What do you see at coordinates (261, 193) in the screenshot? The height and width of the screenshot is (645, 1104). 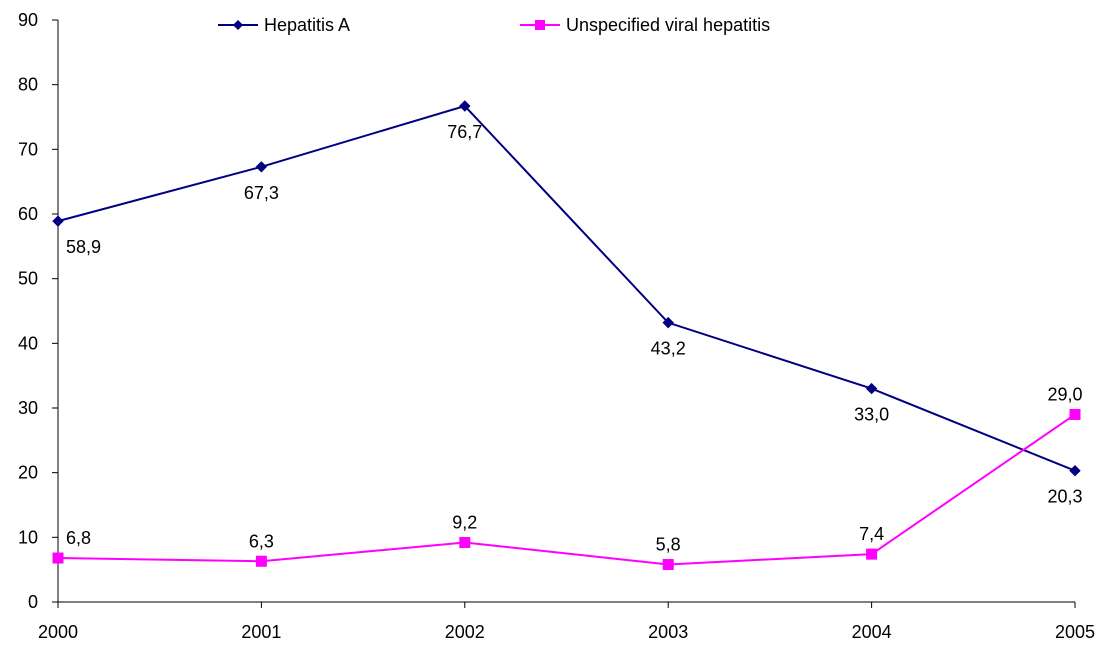 I see `data-label: 67,3` at bounding box center [261, 193].